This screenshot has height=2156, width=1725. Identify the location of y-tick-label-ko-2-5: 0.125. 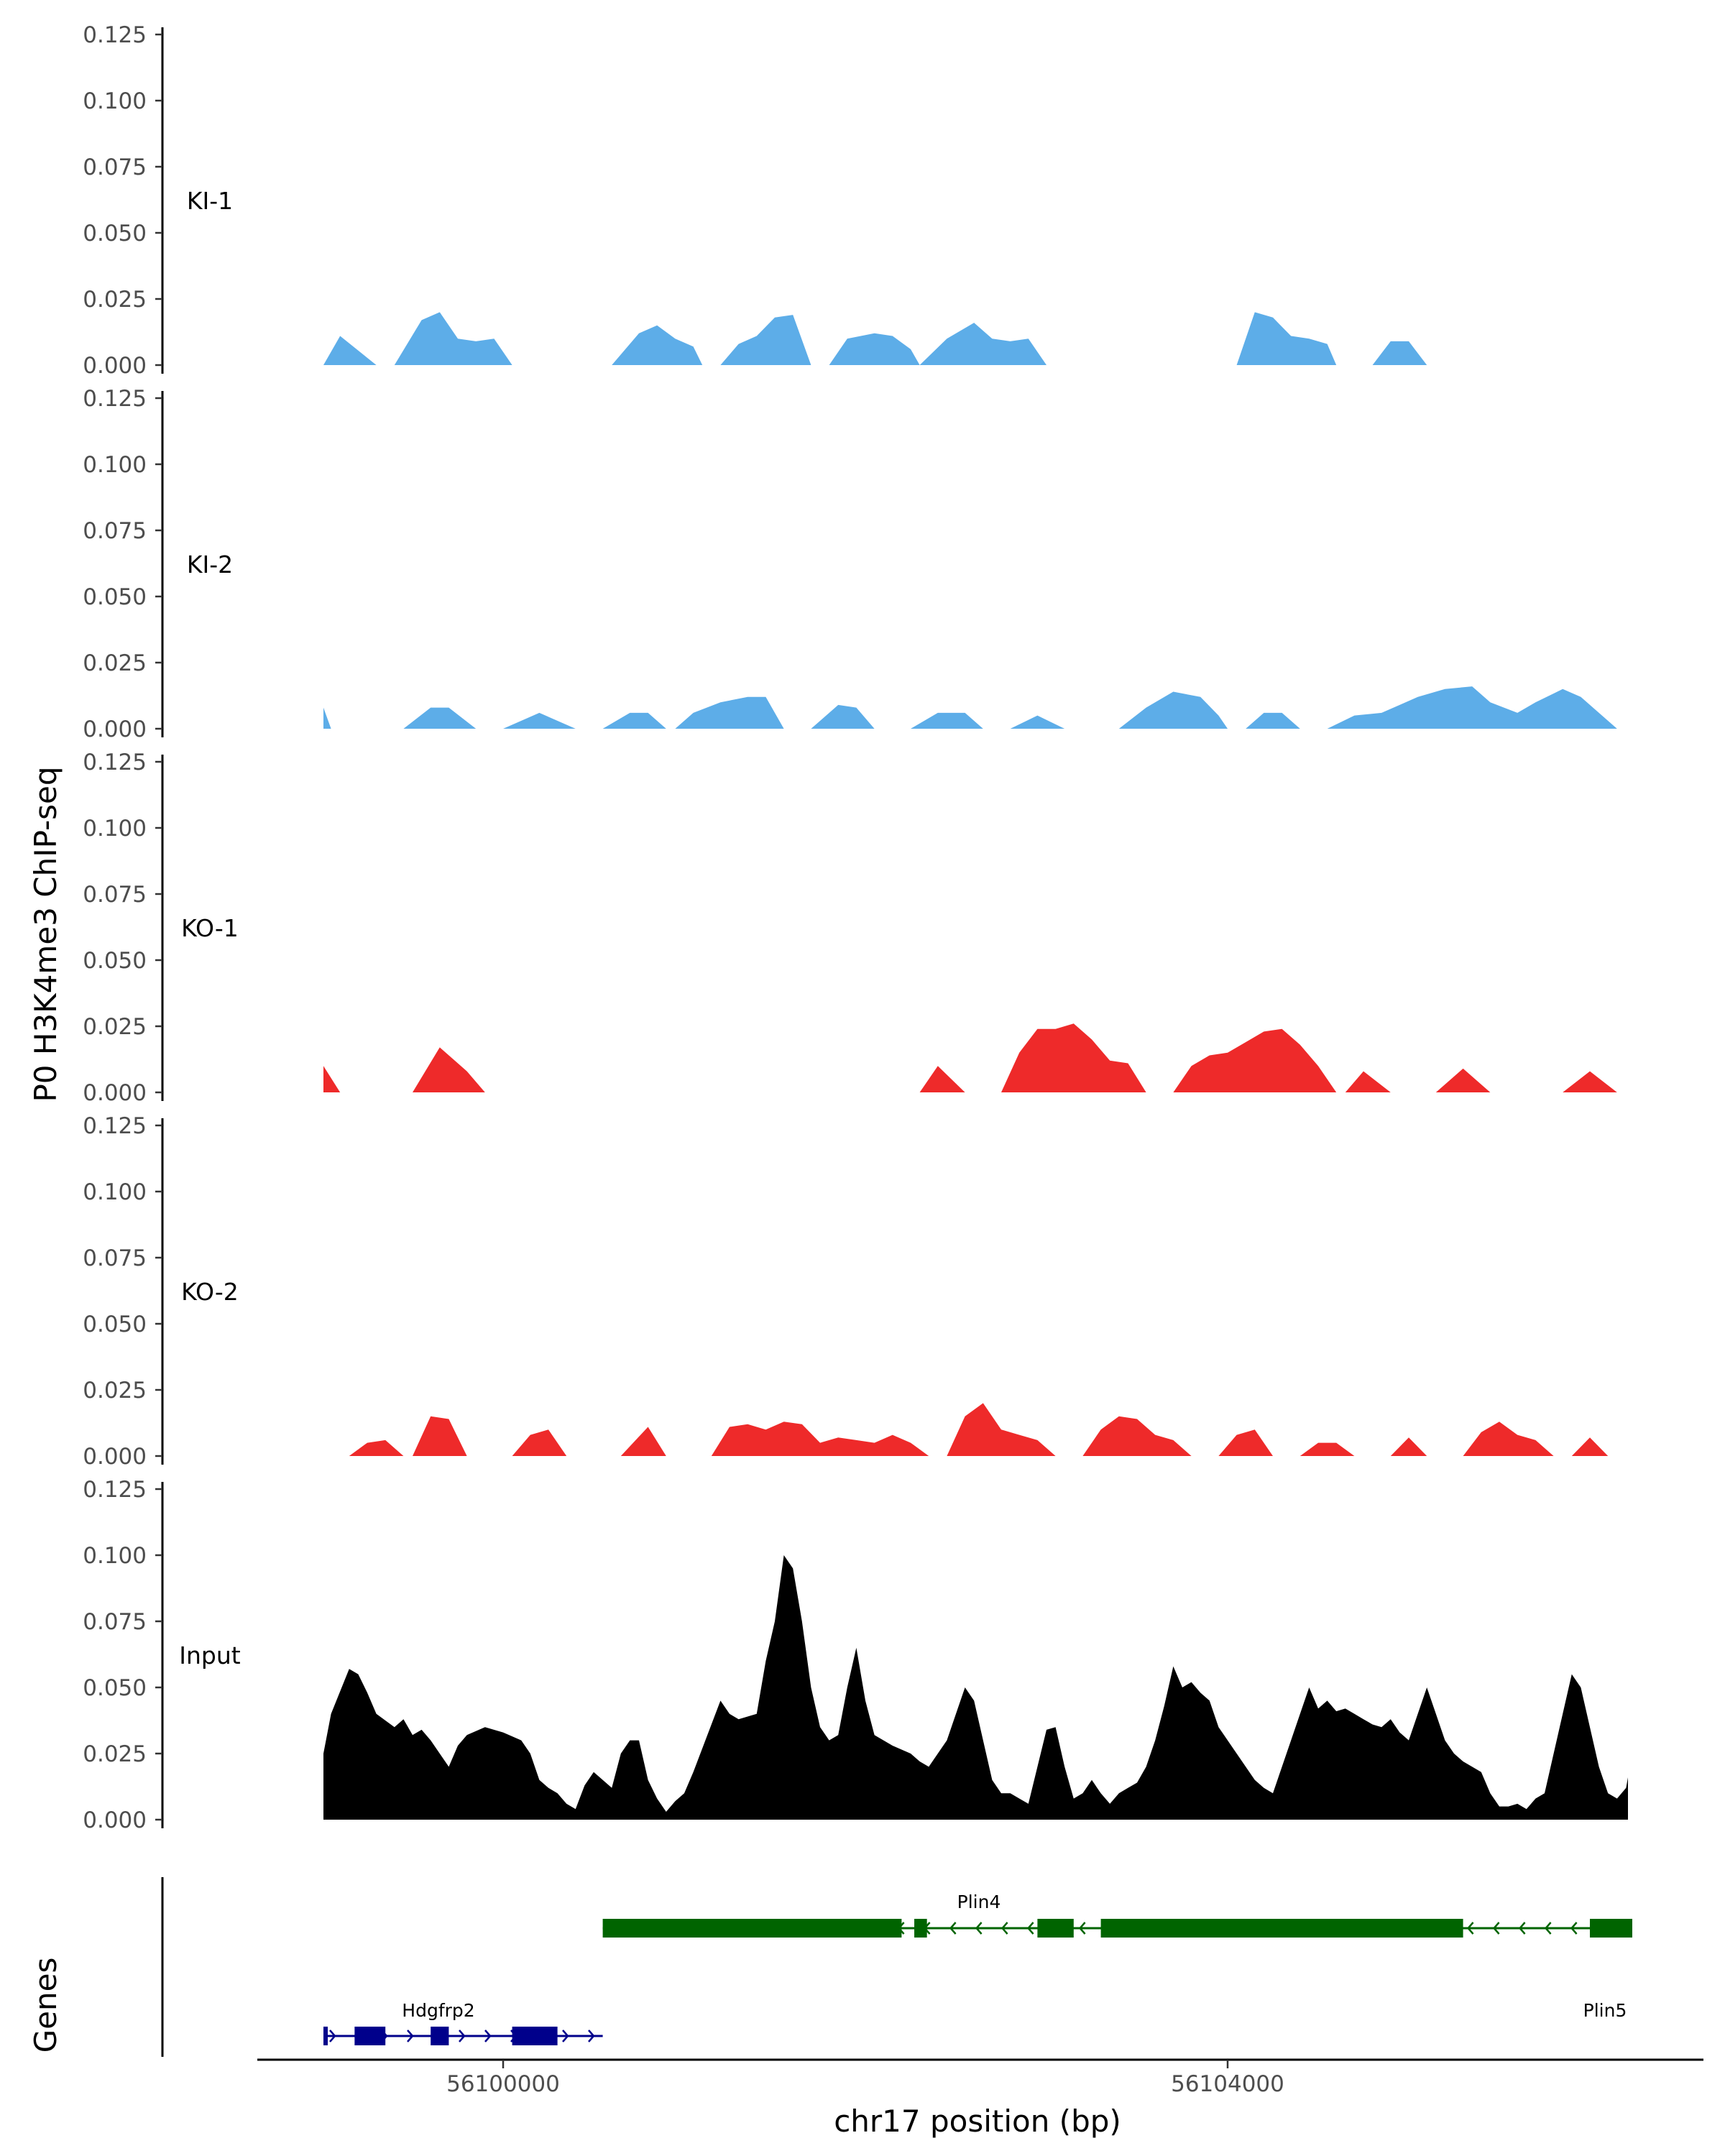
(115, 1126).